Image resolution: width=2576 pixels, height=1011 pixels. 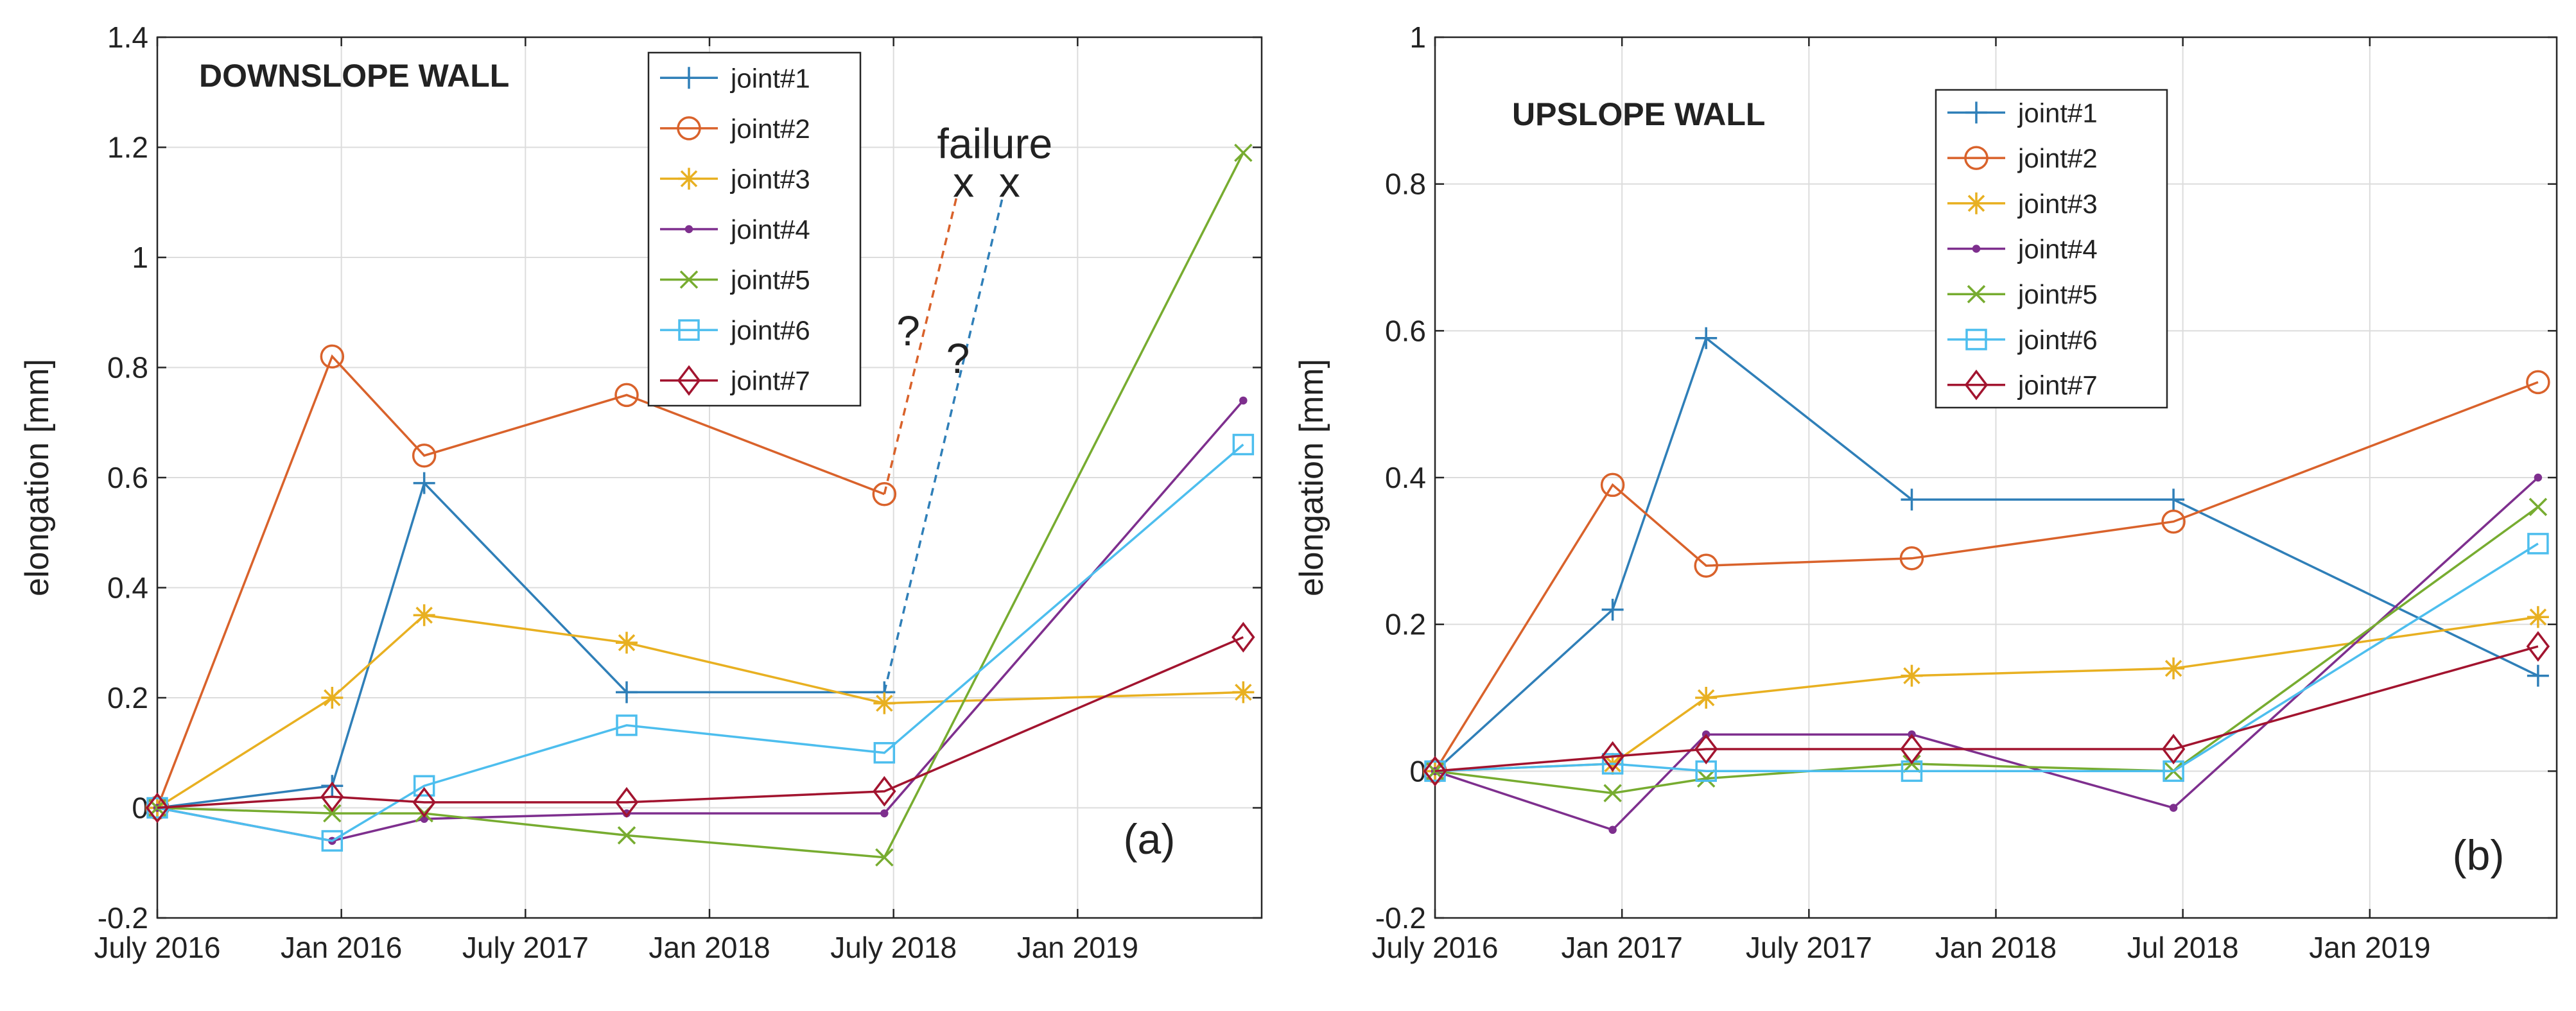 I want to click on legend-item: joint#4, so click(x=2022, y=249).